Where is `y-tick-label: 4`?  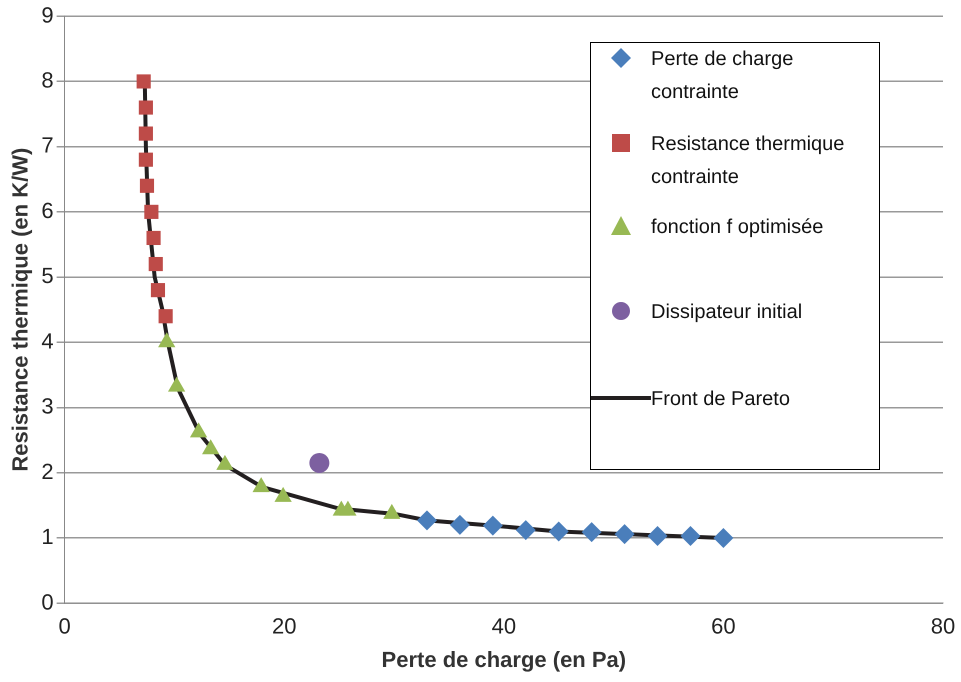 y-tick-label: 4 is located at coordinates (47, 341).